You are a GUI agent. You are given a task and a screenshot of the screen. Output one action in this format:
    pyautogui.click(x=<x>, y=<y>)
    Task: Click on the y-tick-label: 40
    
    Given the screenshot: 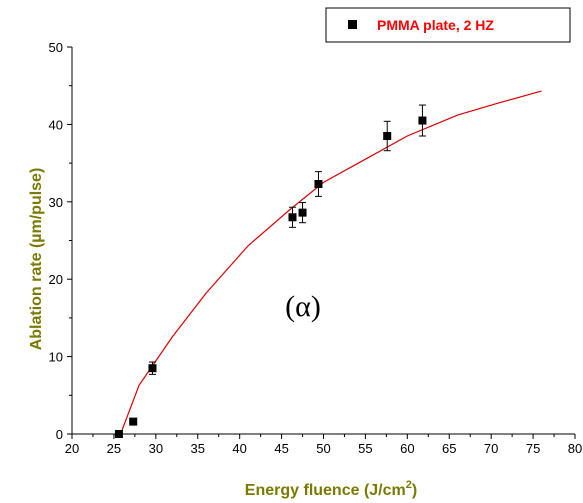 What is the action you would take?
    pyautogui.click(x=56, y=124)
    